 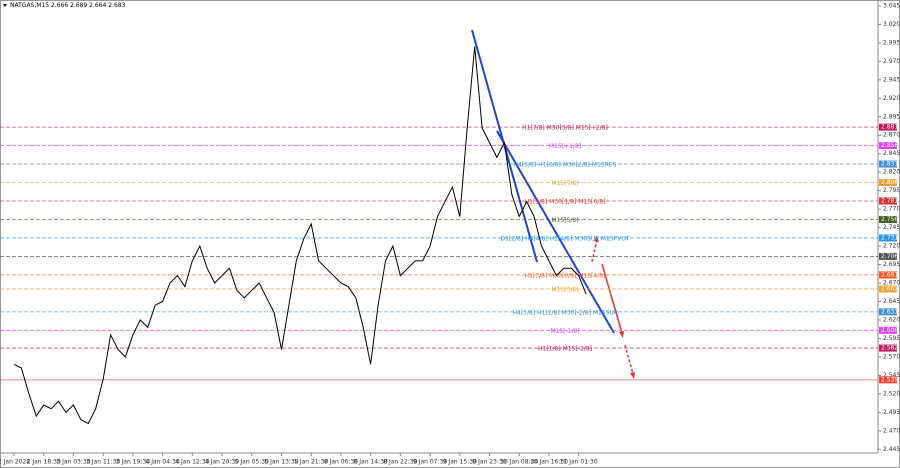 I want to click on chart-title: NATGAS,M15 2.666 2.689 2.664 2.683, so click(x=68, y=5).